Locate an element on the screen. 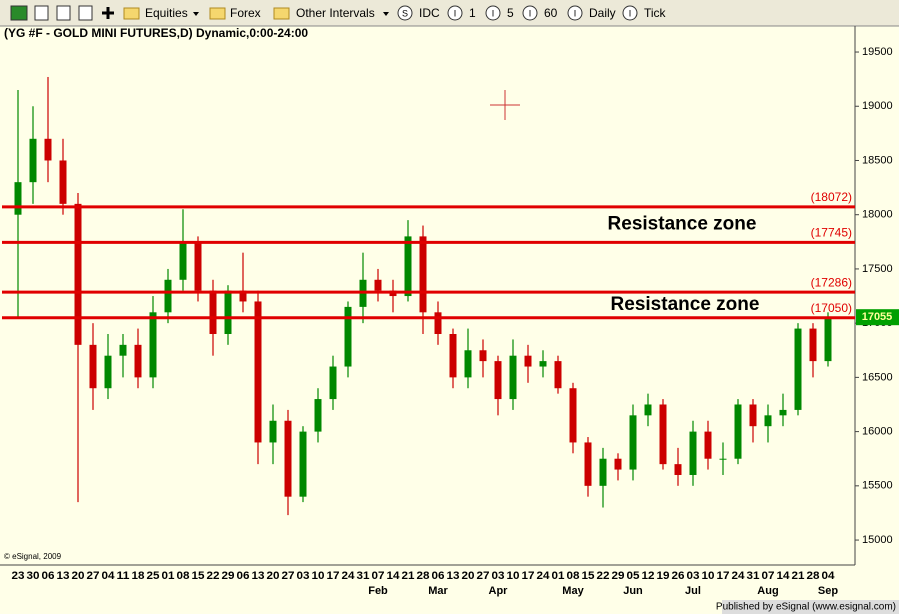 This screenshot has height=614, width=899. x-tick-label: 13 is located at coordinates (453, 576).